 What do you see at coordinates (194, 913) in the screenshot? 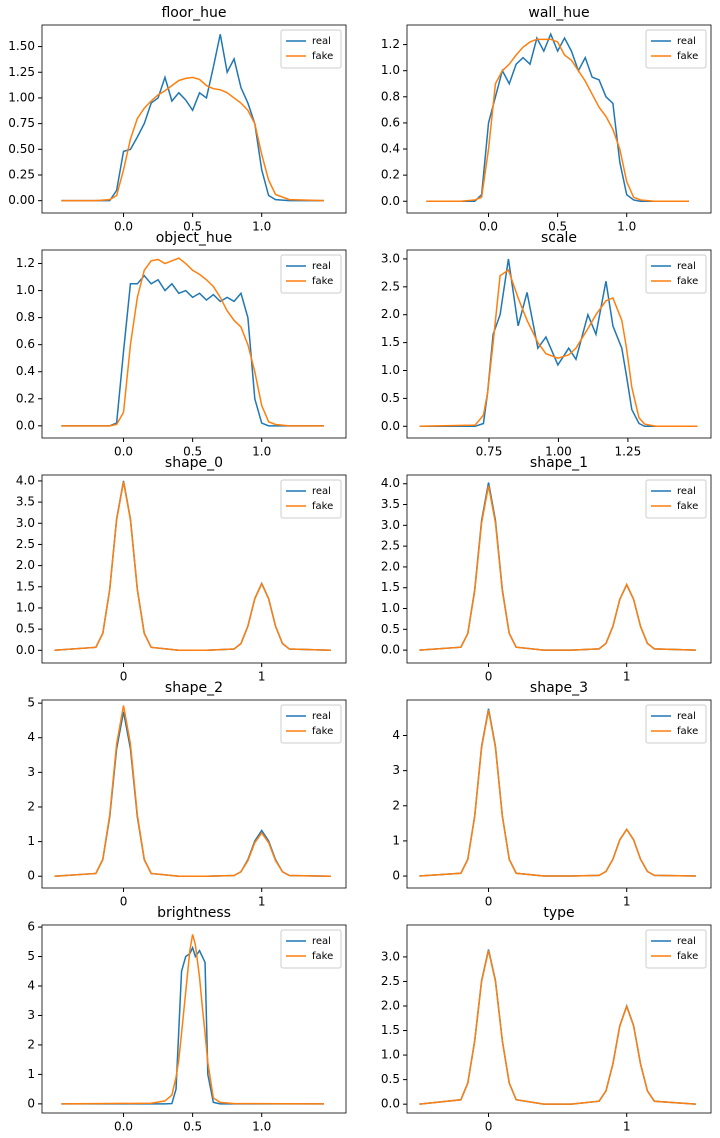
I see `chart-title: brightness` at bounding box center [194, 913].